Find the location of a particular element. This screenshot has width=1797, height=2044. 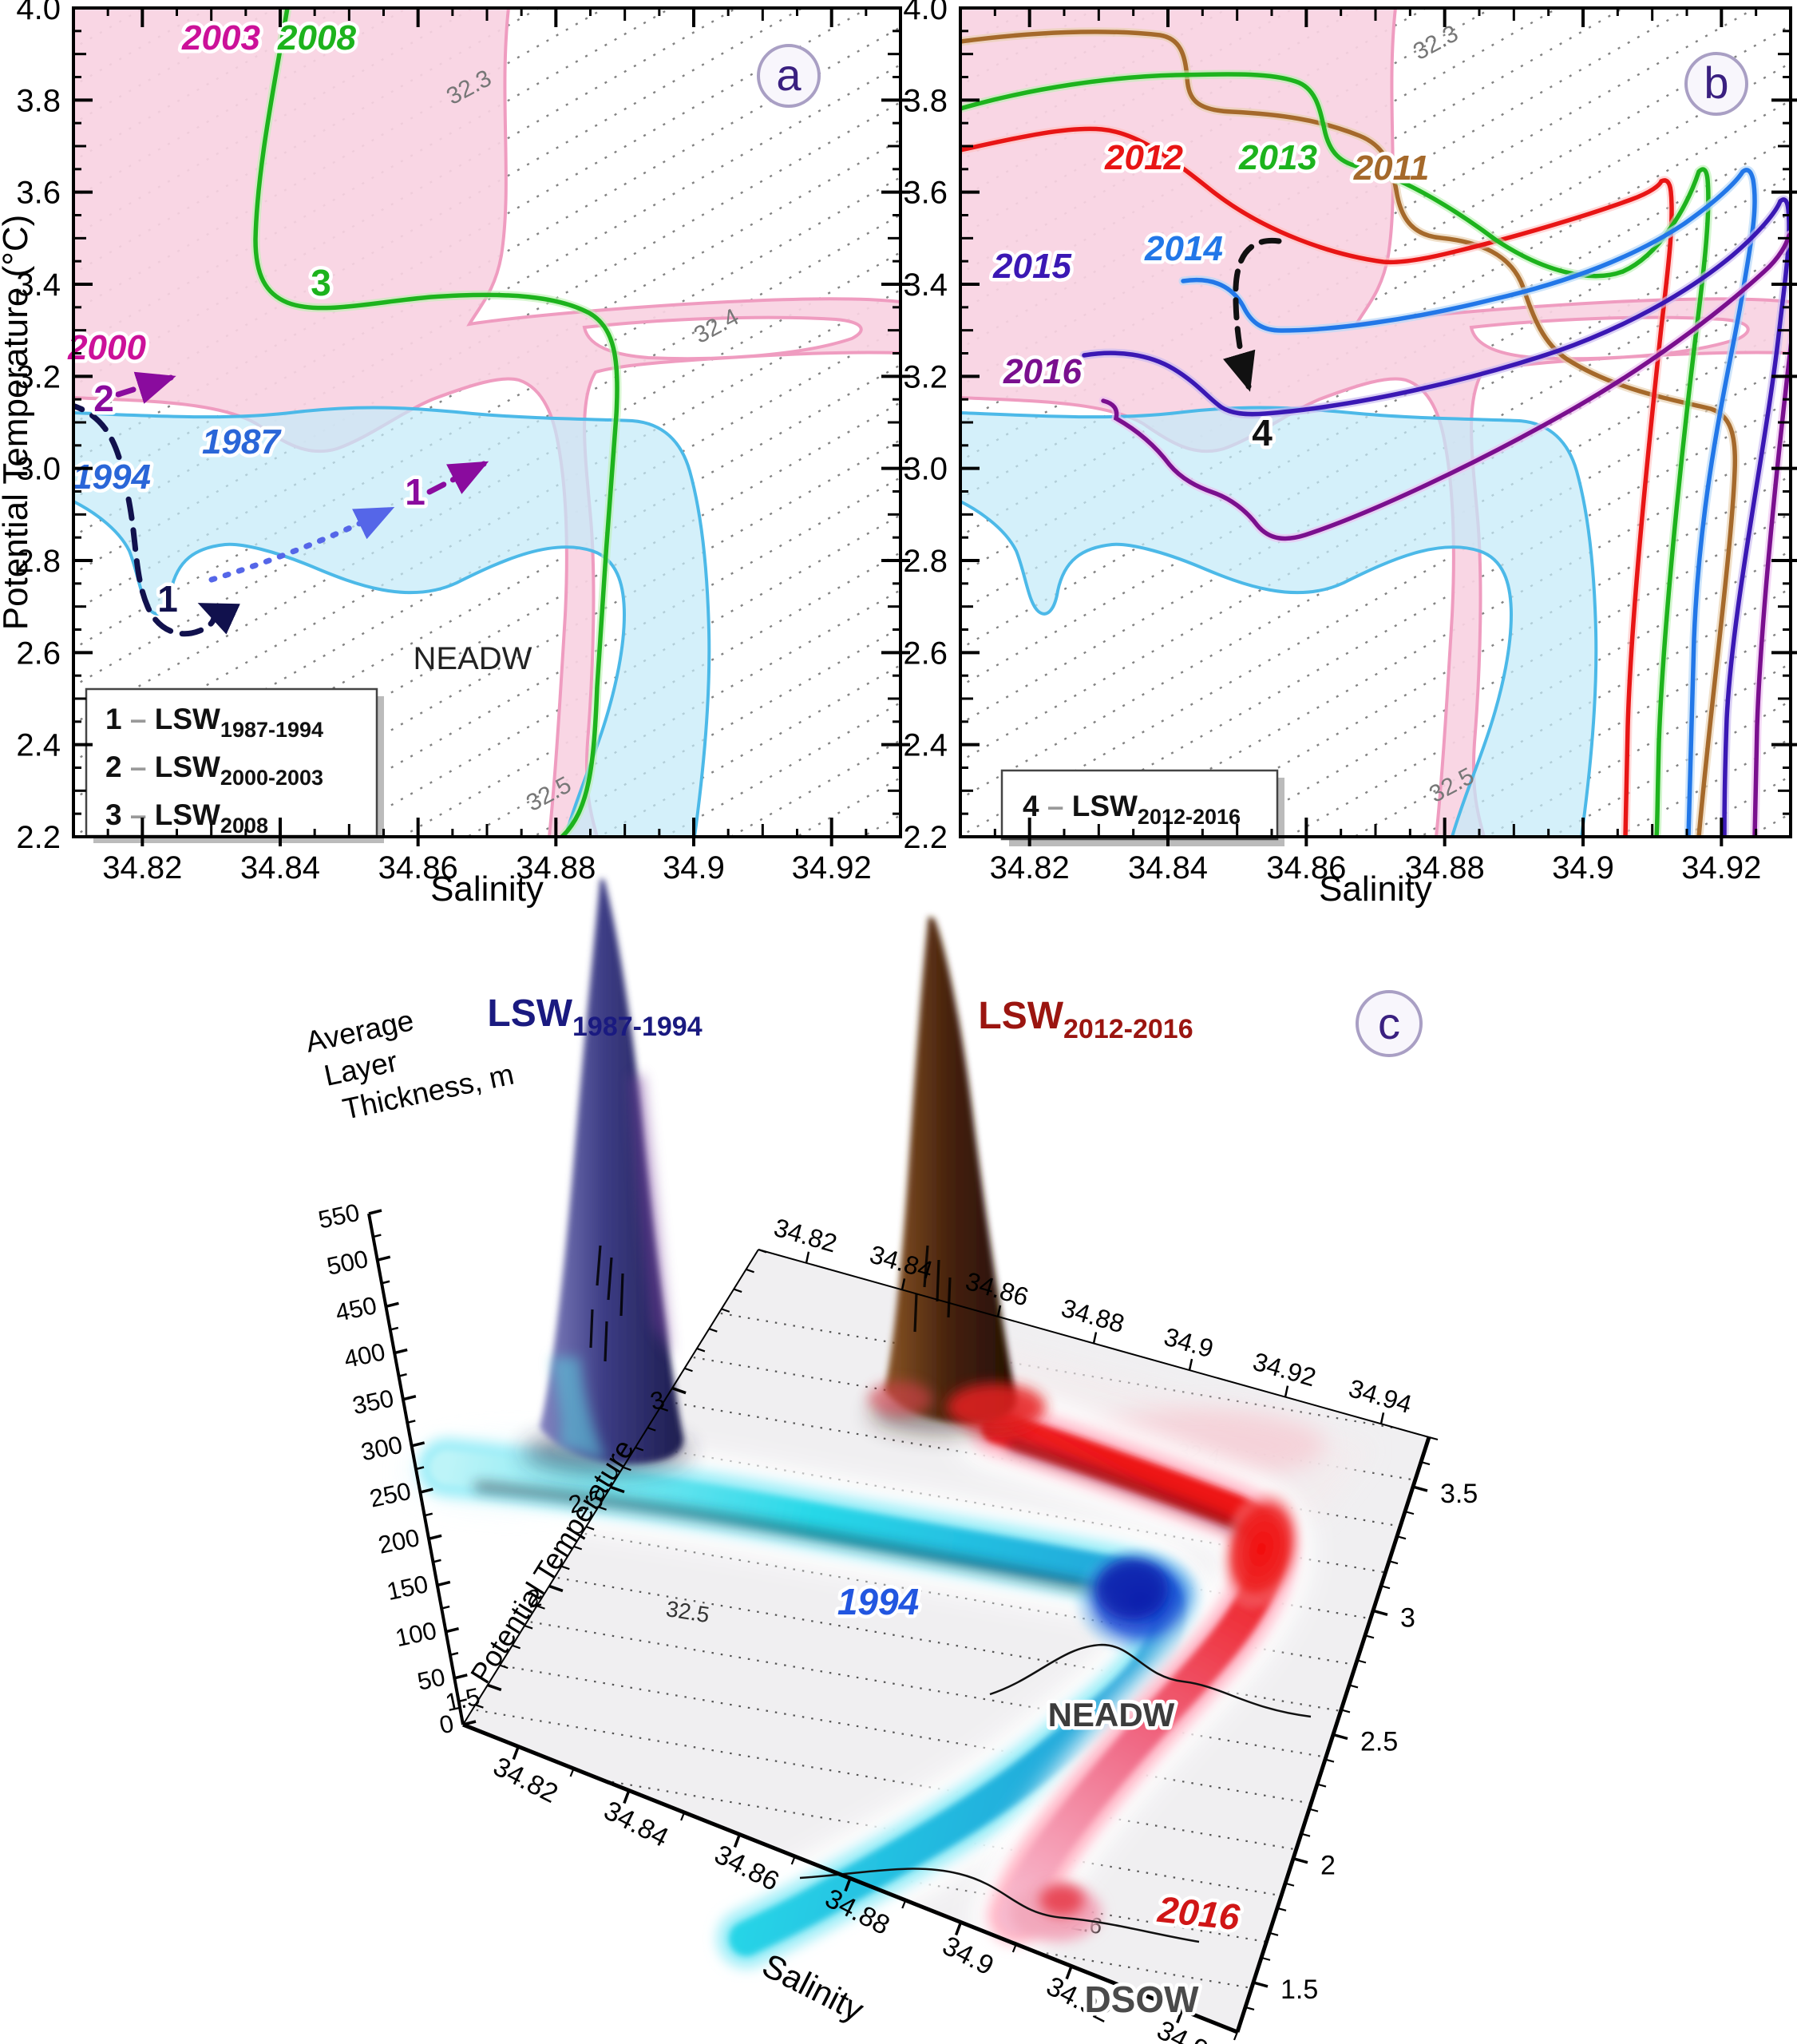

right-temp-tick-label: 1.5 is located at coordinates (1299, 1990).